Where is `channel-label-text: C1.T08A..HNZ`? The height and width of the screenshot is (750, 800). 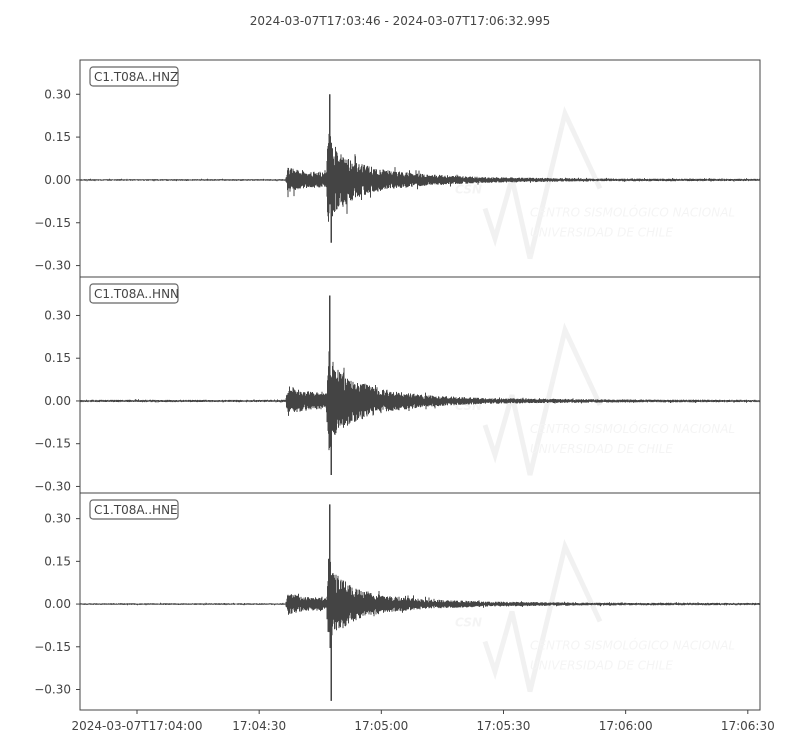
channel-label-text: C1.T08A..HNZ is located at coordinates (136, 77).